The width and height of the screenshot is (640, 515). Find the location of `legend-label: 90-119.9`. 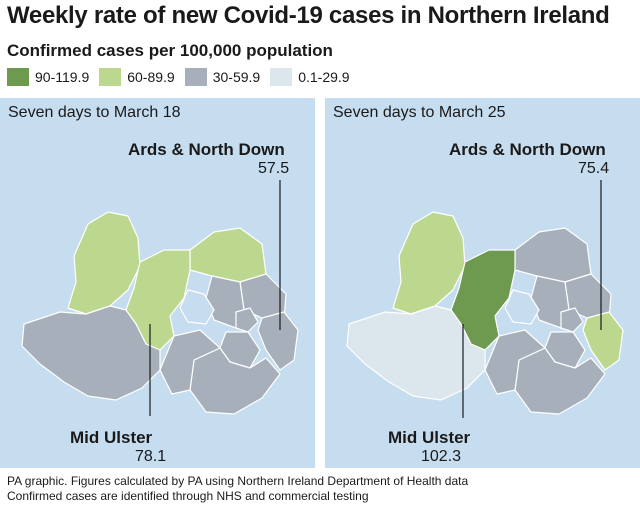

legend-label: 90-119.9 is located at coordinates (62, 77).